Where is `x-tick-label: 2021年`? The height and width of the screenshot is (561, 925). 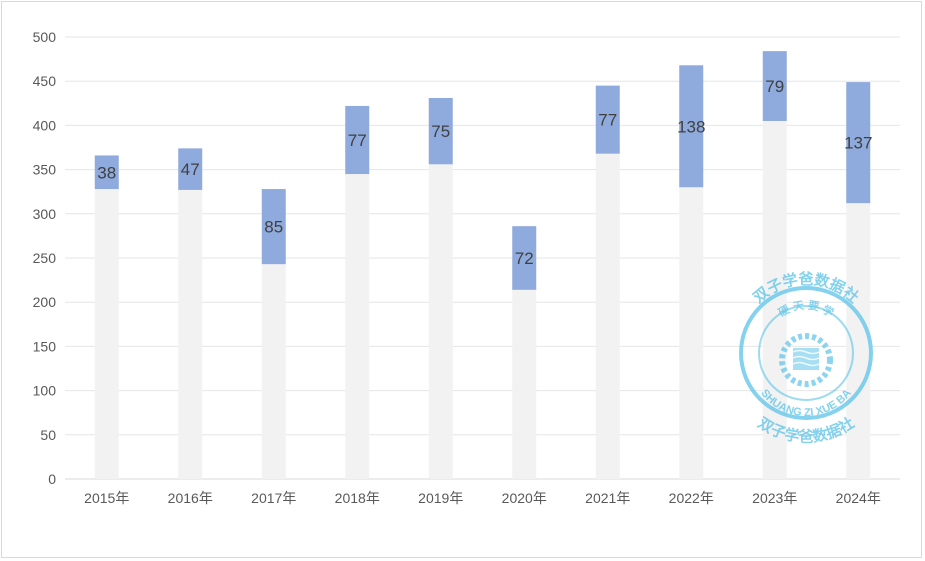
x-tick-label: 2021年 is located at coordinates (607, 498).